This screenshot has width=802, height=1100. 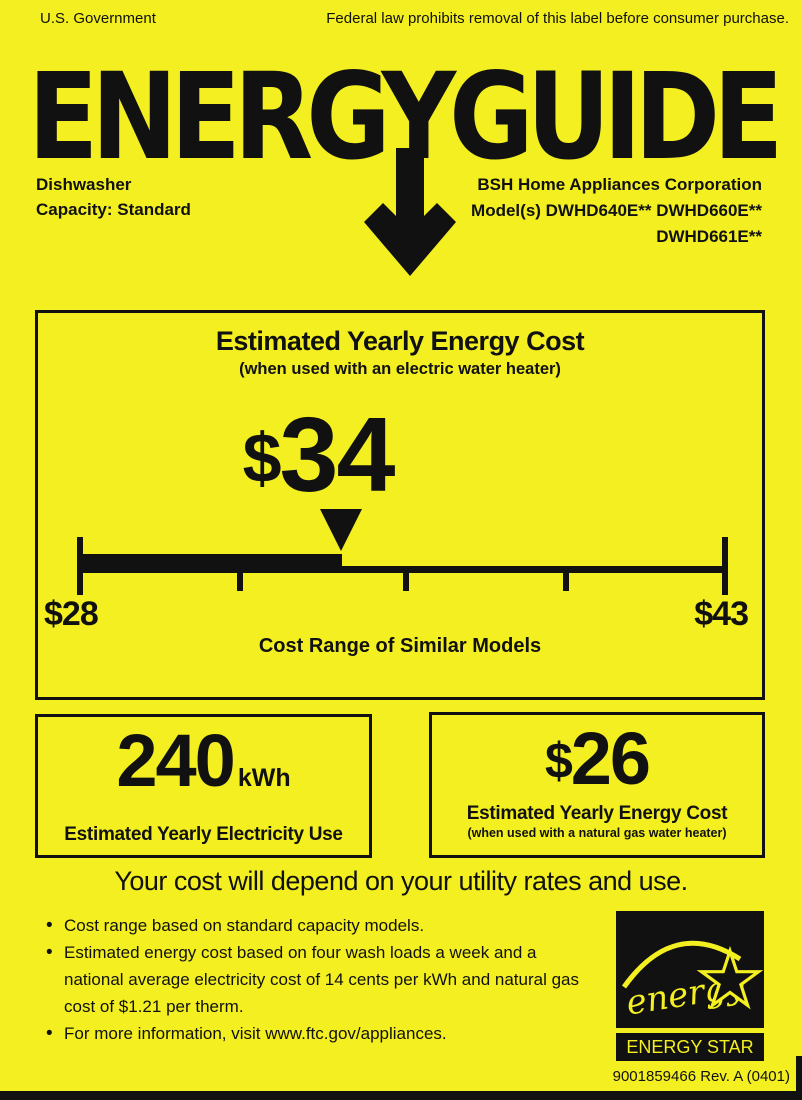 I want to click on energy-star-wordmark: ENERGY STAR, so click(x=689, y=1047).